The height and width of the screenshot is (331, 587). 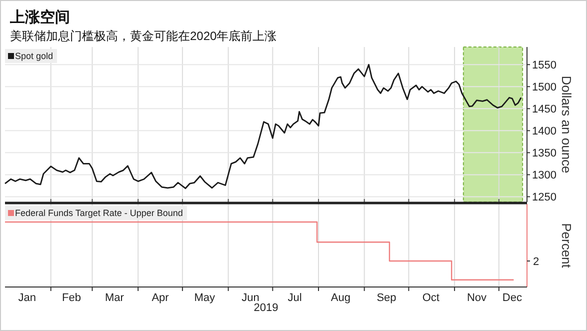 I want to click on legend-label: Spot gold, so click(x=34, y=56).